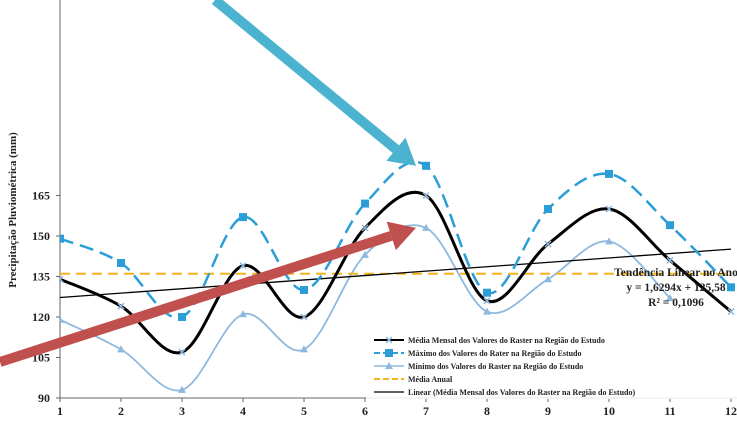  I want to click on x-tick-label: 3, so click(182, 411).